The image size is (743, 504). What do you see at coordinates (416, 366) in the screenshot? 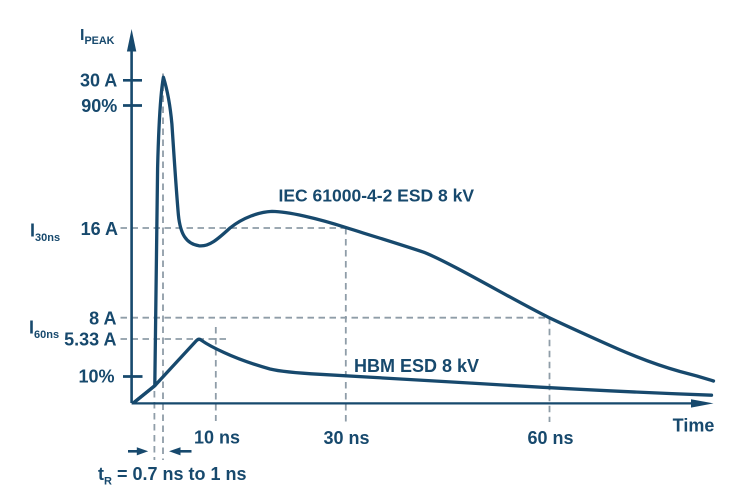
I see `svg-text: HBM ESD 8 kV` at bounding box center [416, 366].